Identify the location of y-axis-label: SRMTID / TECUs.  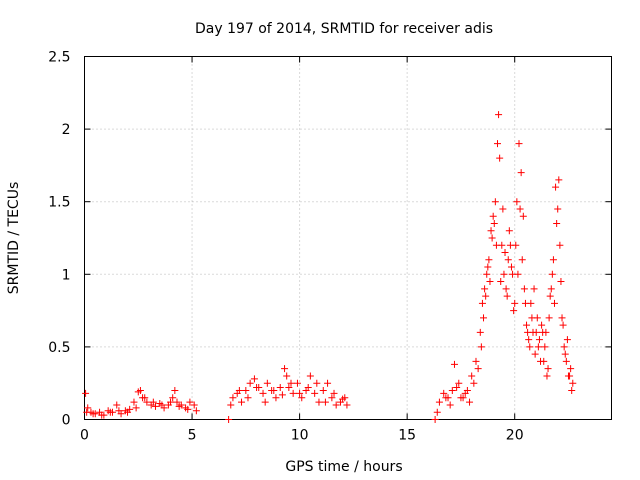
(14, 238).